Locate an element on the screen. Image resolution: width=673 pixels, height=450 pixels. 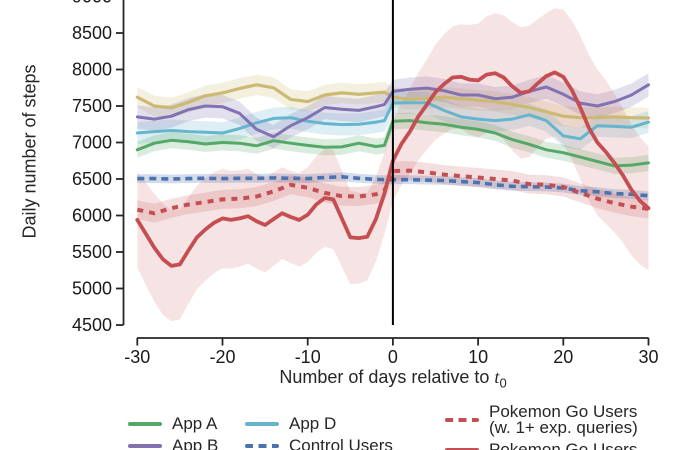
x-tick-label-20: 20 is located at coordinates (563, 357).